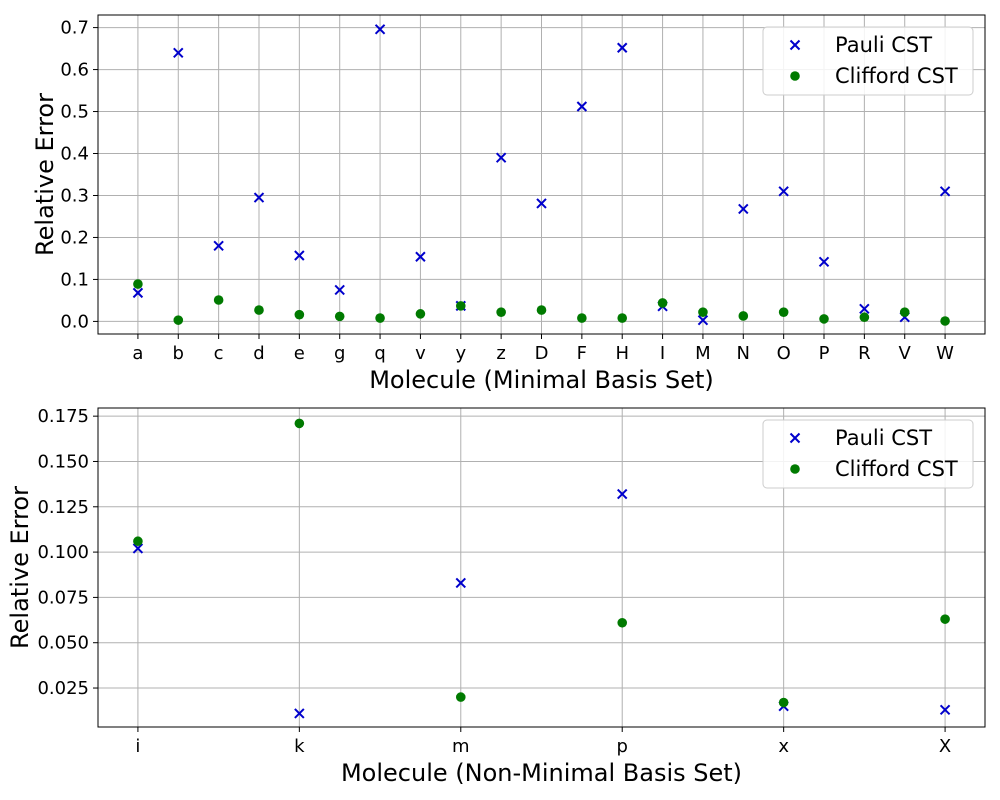 The width and height of the screenshot is (1000, 800). What do you see at coordinates (63, 507) in the screenshot?
I see `y-tick-label: 0.125` at bounding box center [63, 507].